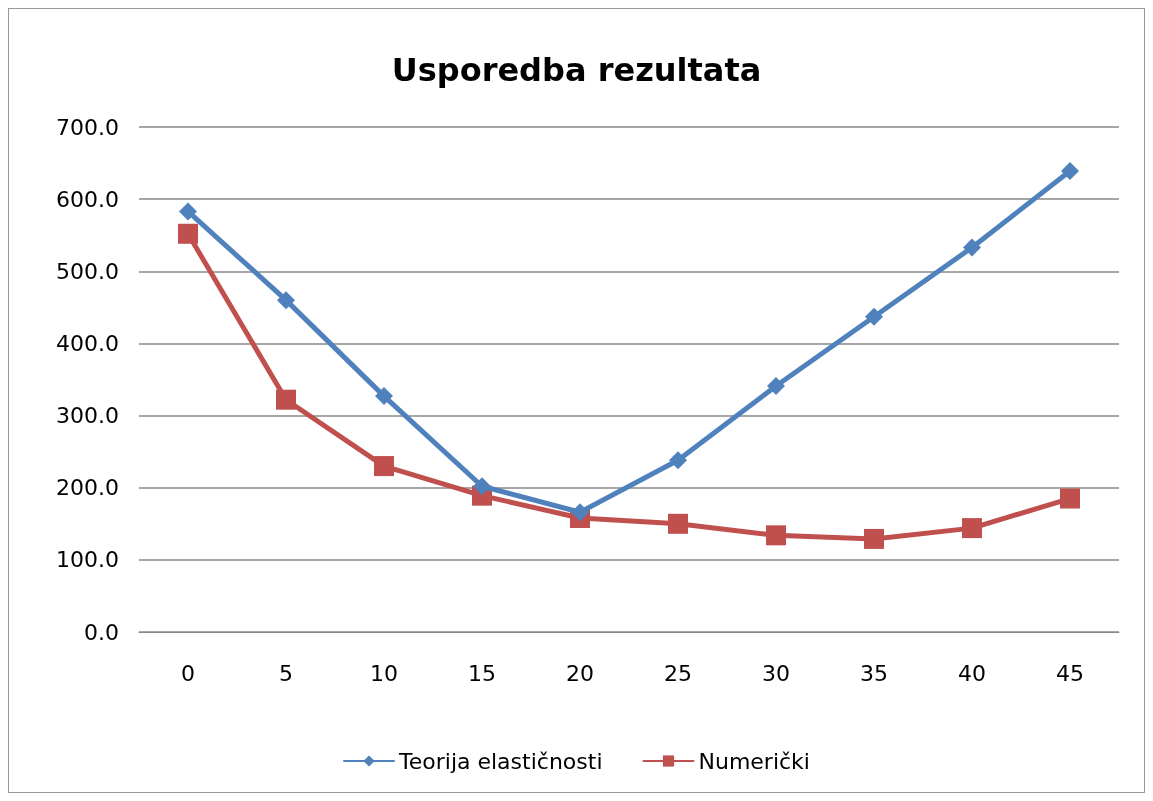 The width and height of the screenshot is (1153, 801). I want to click on y-tick-label: 500.0, so click(87, 271).